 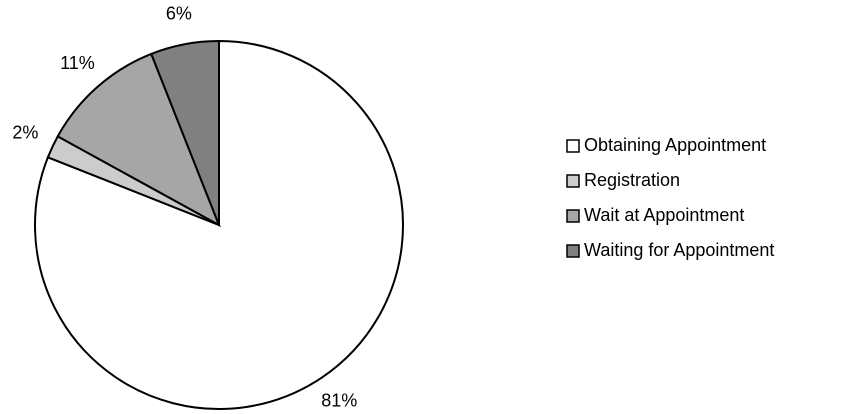 What do you see at coordinates (664, 215) in the screenshot?
I see `legend-label: Wait at Appointment` at bounding box center [664, 215].